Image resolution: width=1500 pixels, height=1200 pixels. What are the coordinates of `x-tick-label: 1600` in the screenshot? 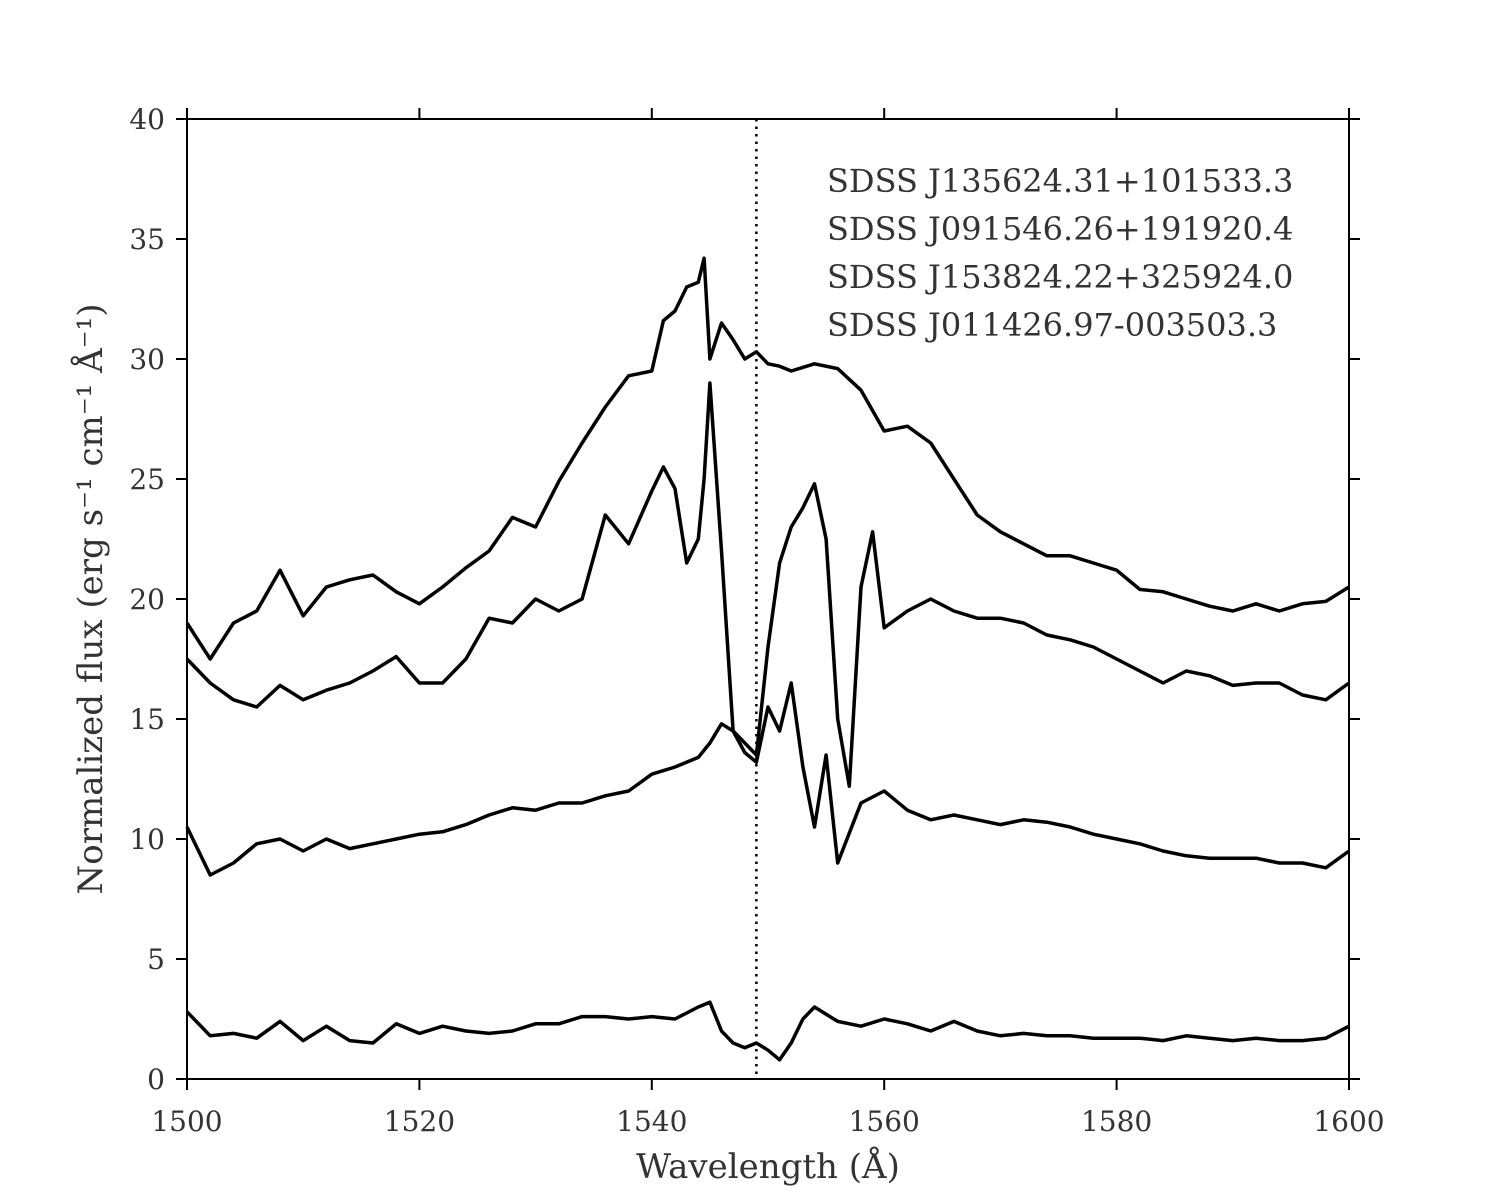 It's located at (1348, 1121).